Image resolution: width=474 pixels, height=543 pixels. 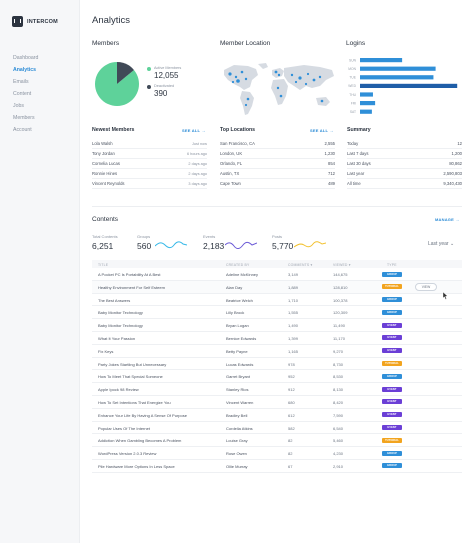 What do you see at coordinates (26, 58) in the screenshot?
I see `sidebar-item-dashboard: Dashboard` at bounding box center [26, 58].